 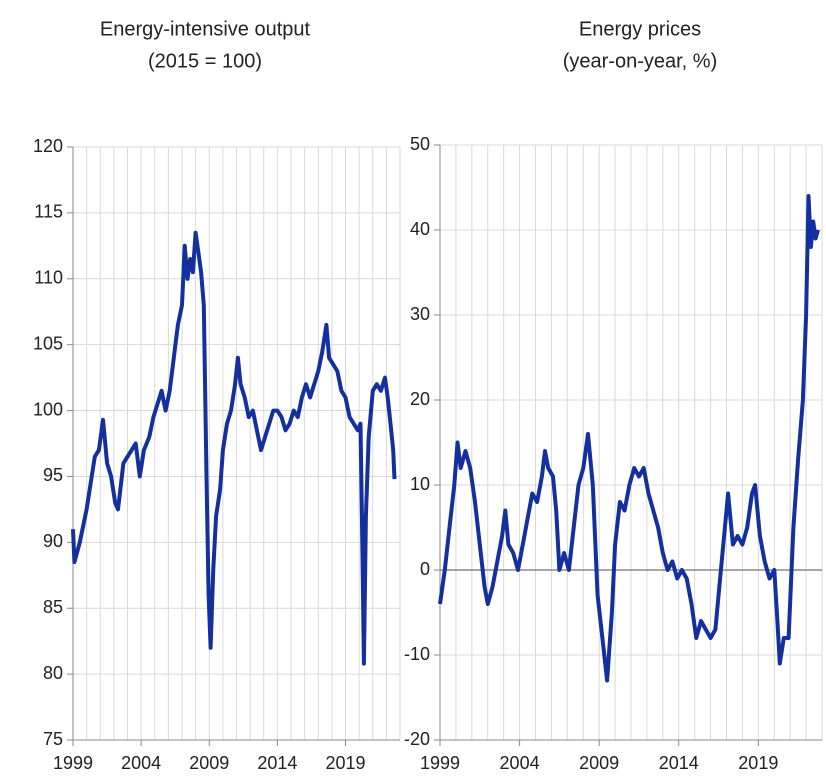 What do you see at coordinates (48, 278) in the screenshot?
I see `y-tick-label: 110` at bounding box center [48, 278].